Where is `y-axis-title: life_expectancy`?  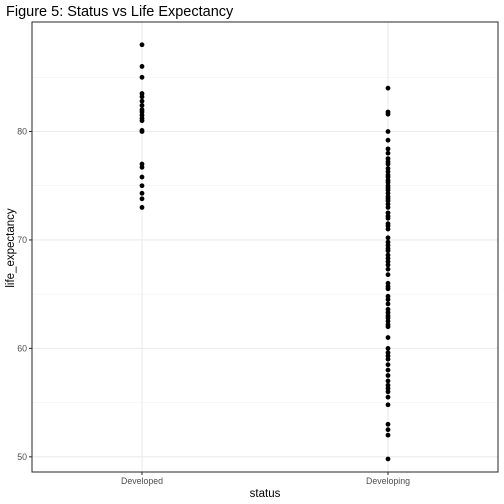 y-axis-title: life_expectancy is located at coordinates (11, 248).